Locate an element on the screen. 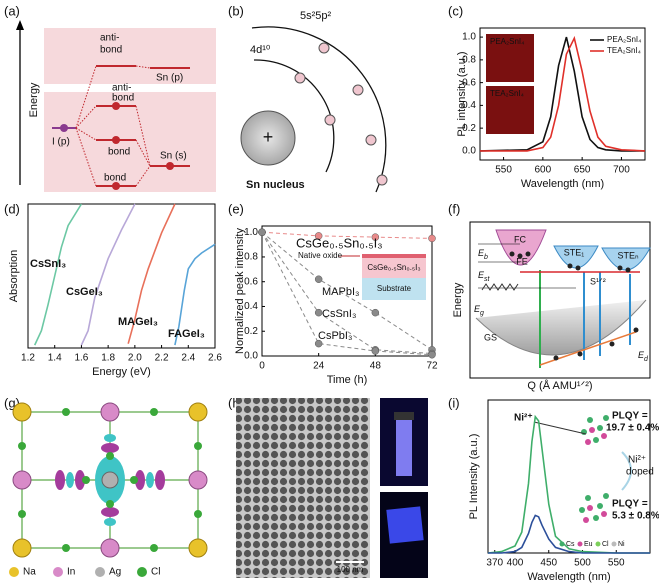 Image resolution: width=659 pixels, height=583 pixels. label: 19.7 ± 0.4% is located at coordinates (632, 428).